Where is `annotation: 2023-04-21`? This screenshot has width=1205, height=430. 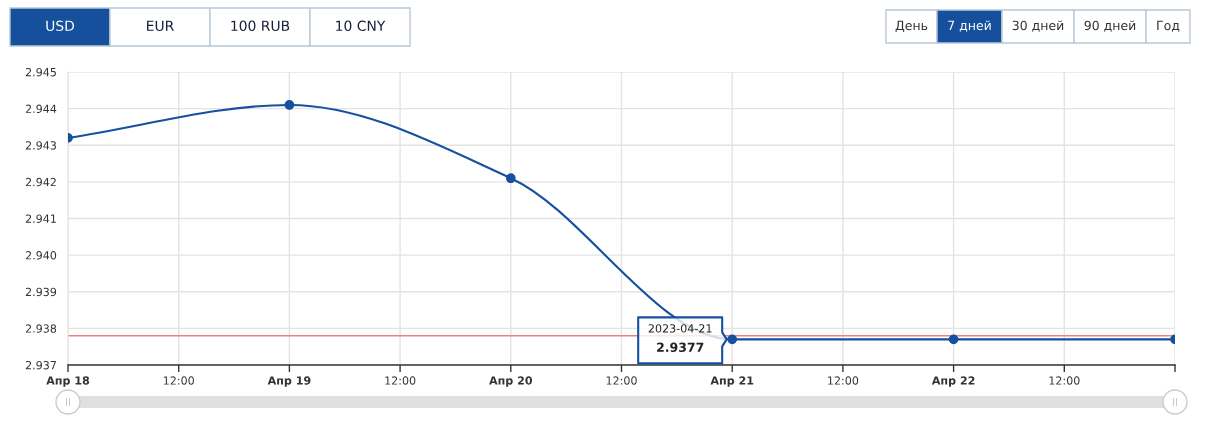
annotation: 2023-04-21 is located at coordinates (680, 328).